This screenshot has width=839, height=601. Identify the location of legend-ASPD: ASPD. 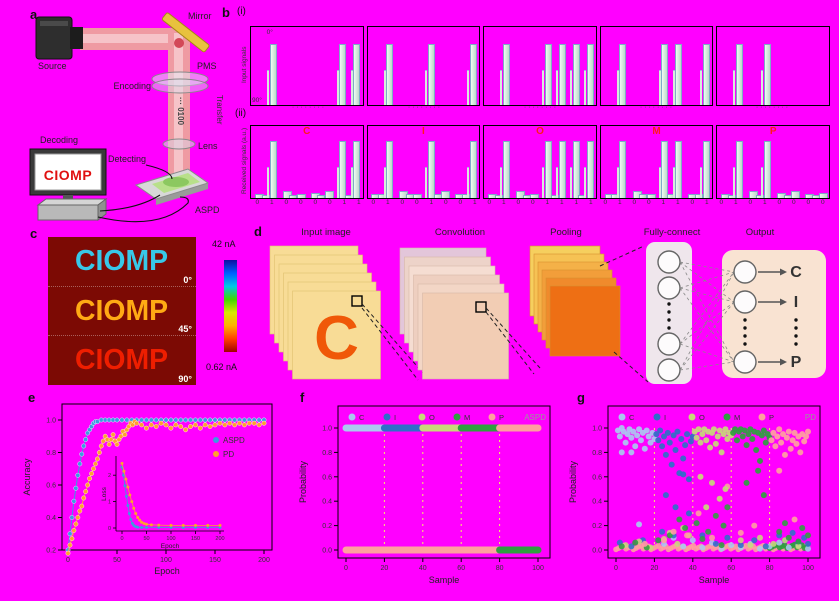
(234, 440).